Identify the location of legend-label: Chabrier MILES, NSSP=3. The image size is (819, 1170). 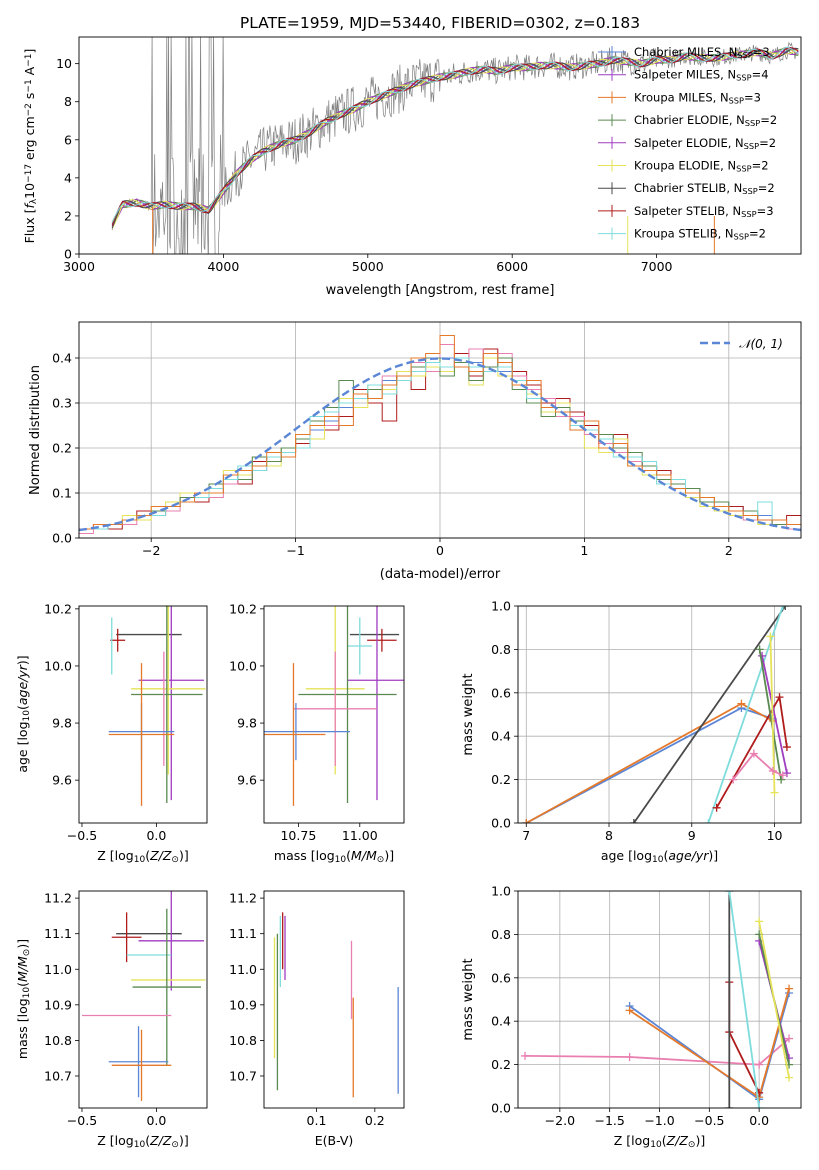
(702, 52).